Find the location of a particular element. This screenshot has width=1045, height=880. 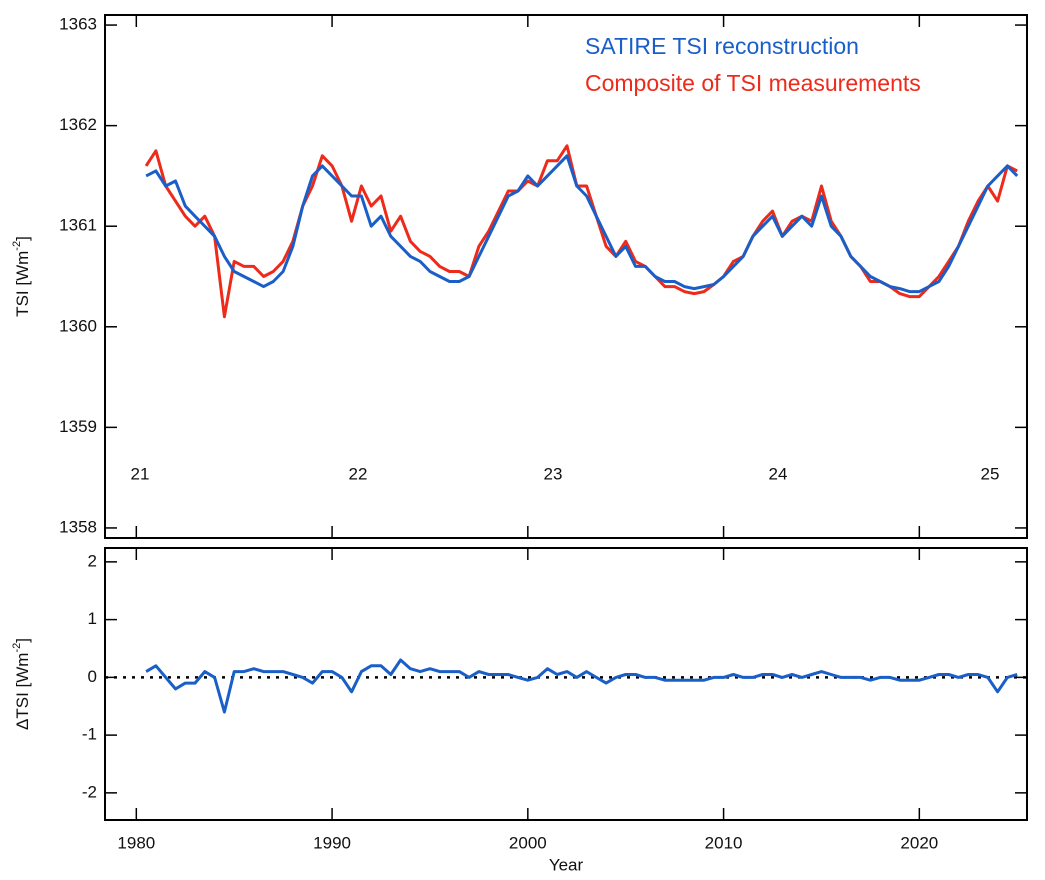

y-axis-label: TSI [Wm-2] is located at coordinates (22, 276).